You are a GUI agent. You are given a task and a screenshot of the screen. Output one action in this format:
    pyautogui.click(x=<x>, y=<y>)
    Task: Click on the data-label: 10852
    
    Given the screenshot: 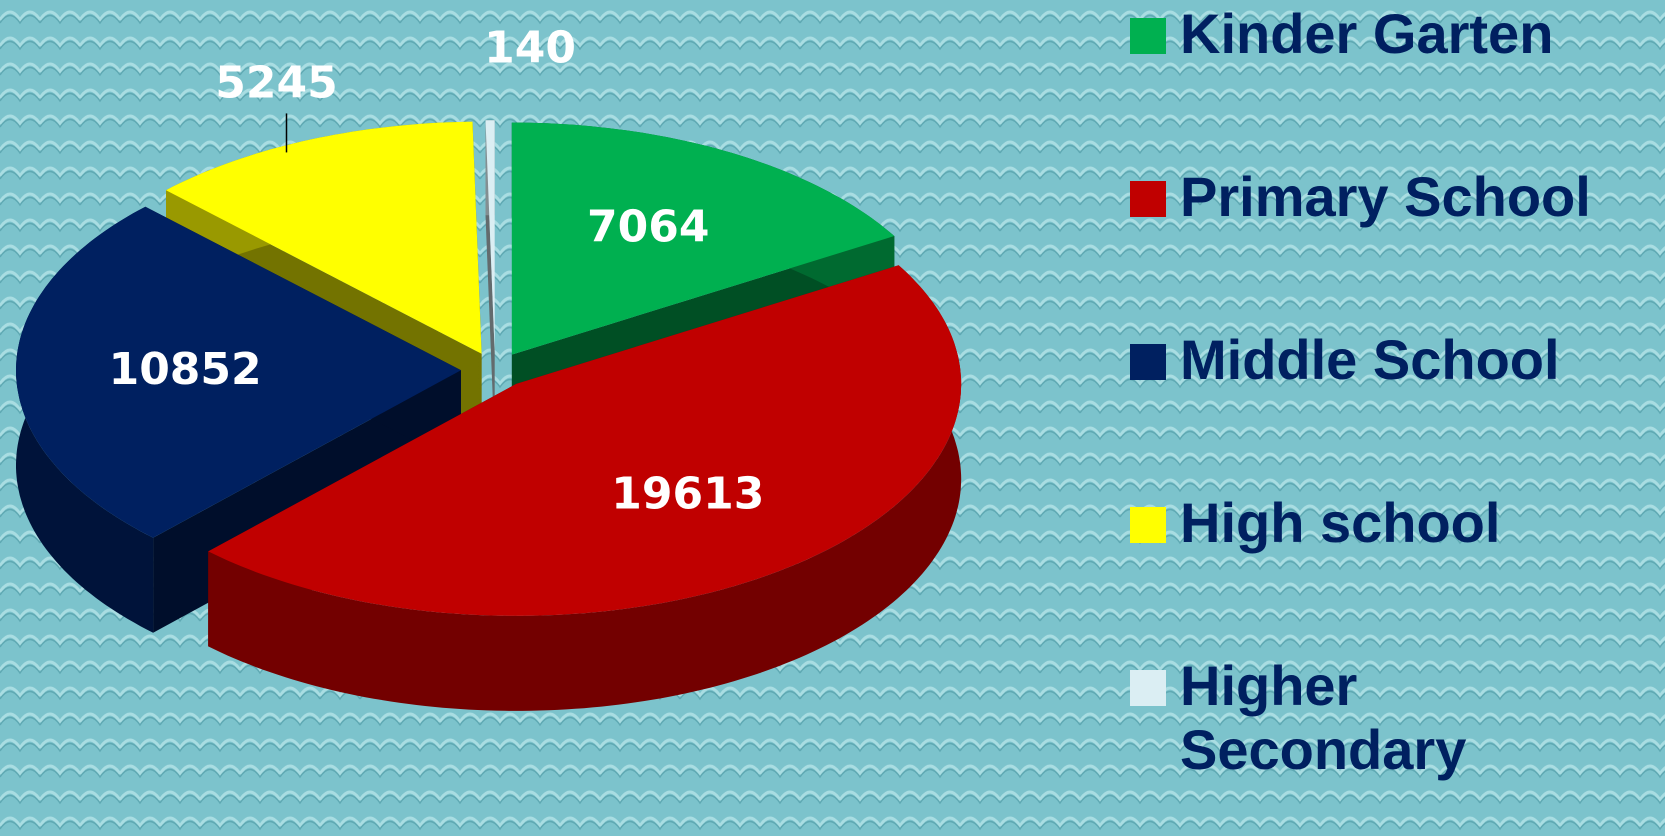 What is the action you would take?
    pyautogui.click(x=185, y=369)
    